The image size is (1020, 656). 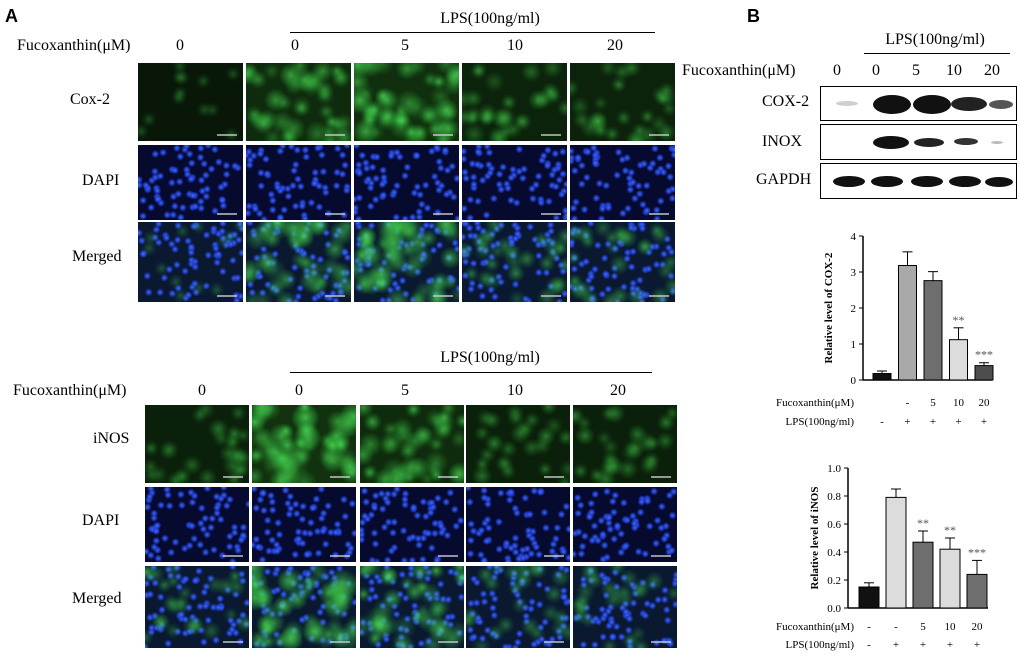 What do you see at coordinates (820, 645) in the screenshot?
I see `condition-label: LPS(100ng/ml)` at bounding box center [820, 645].